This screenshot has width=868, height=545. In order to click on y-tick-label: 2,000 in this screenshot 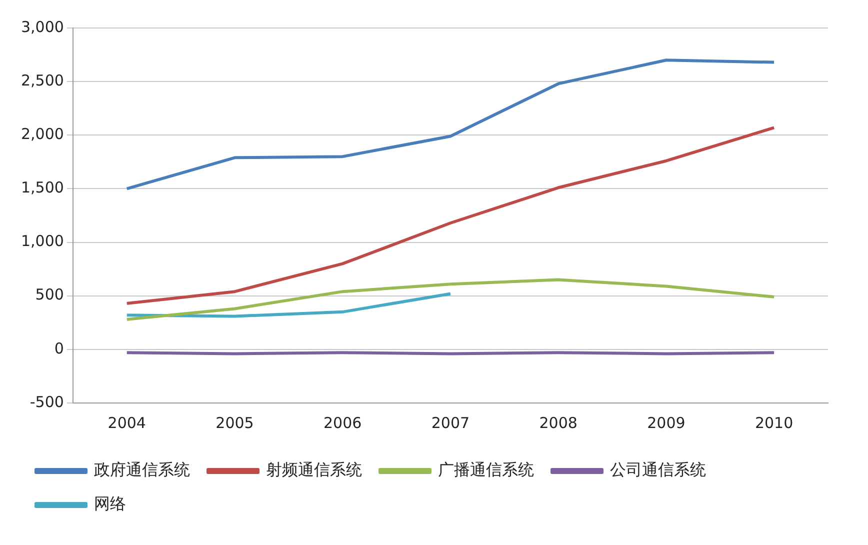, I will do `click(42, 134)`.